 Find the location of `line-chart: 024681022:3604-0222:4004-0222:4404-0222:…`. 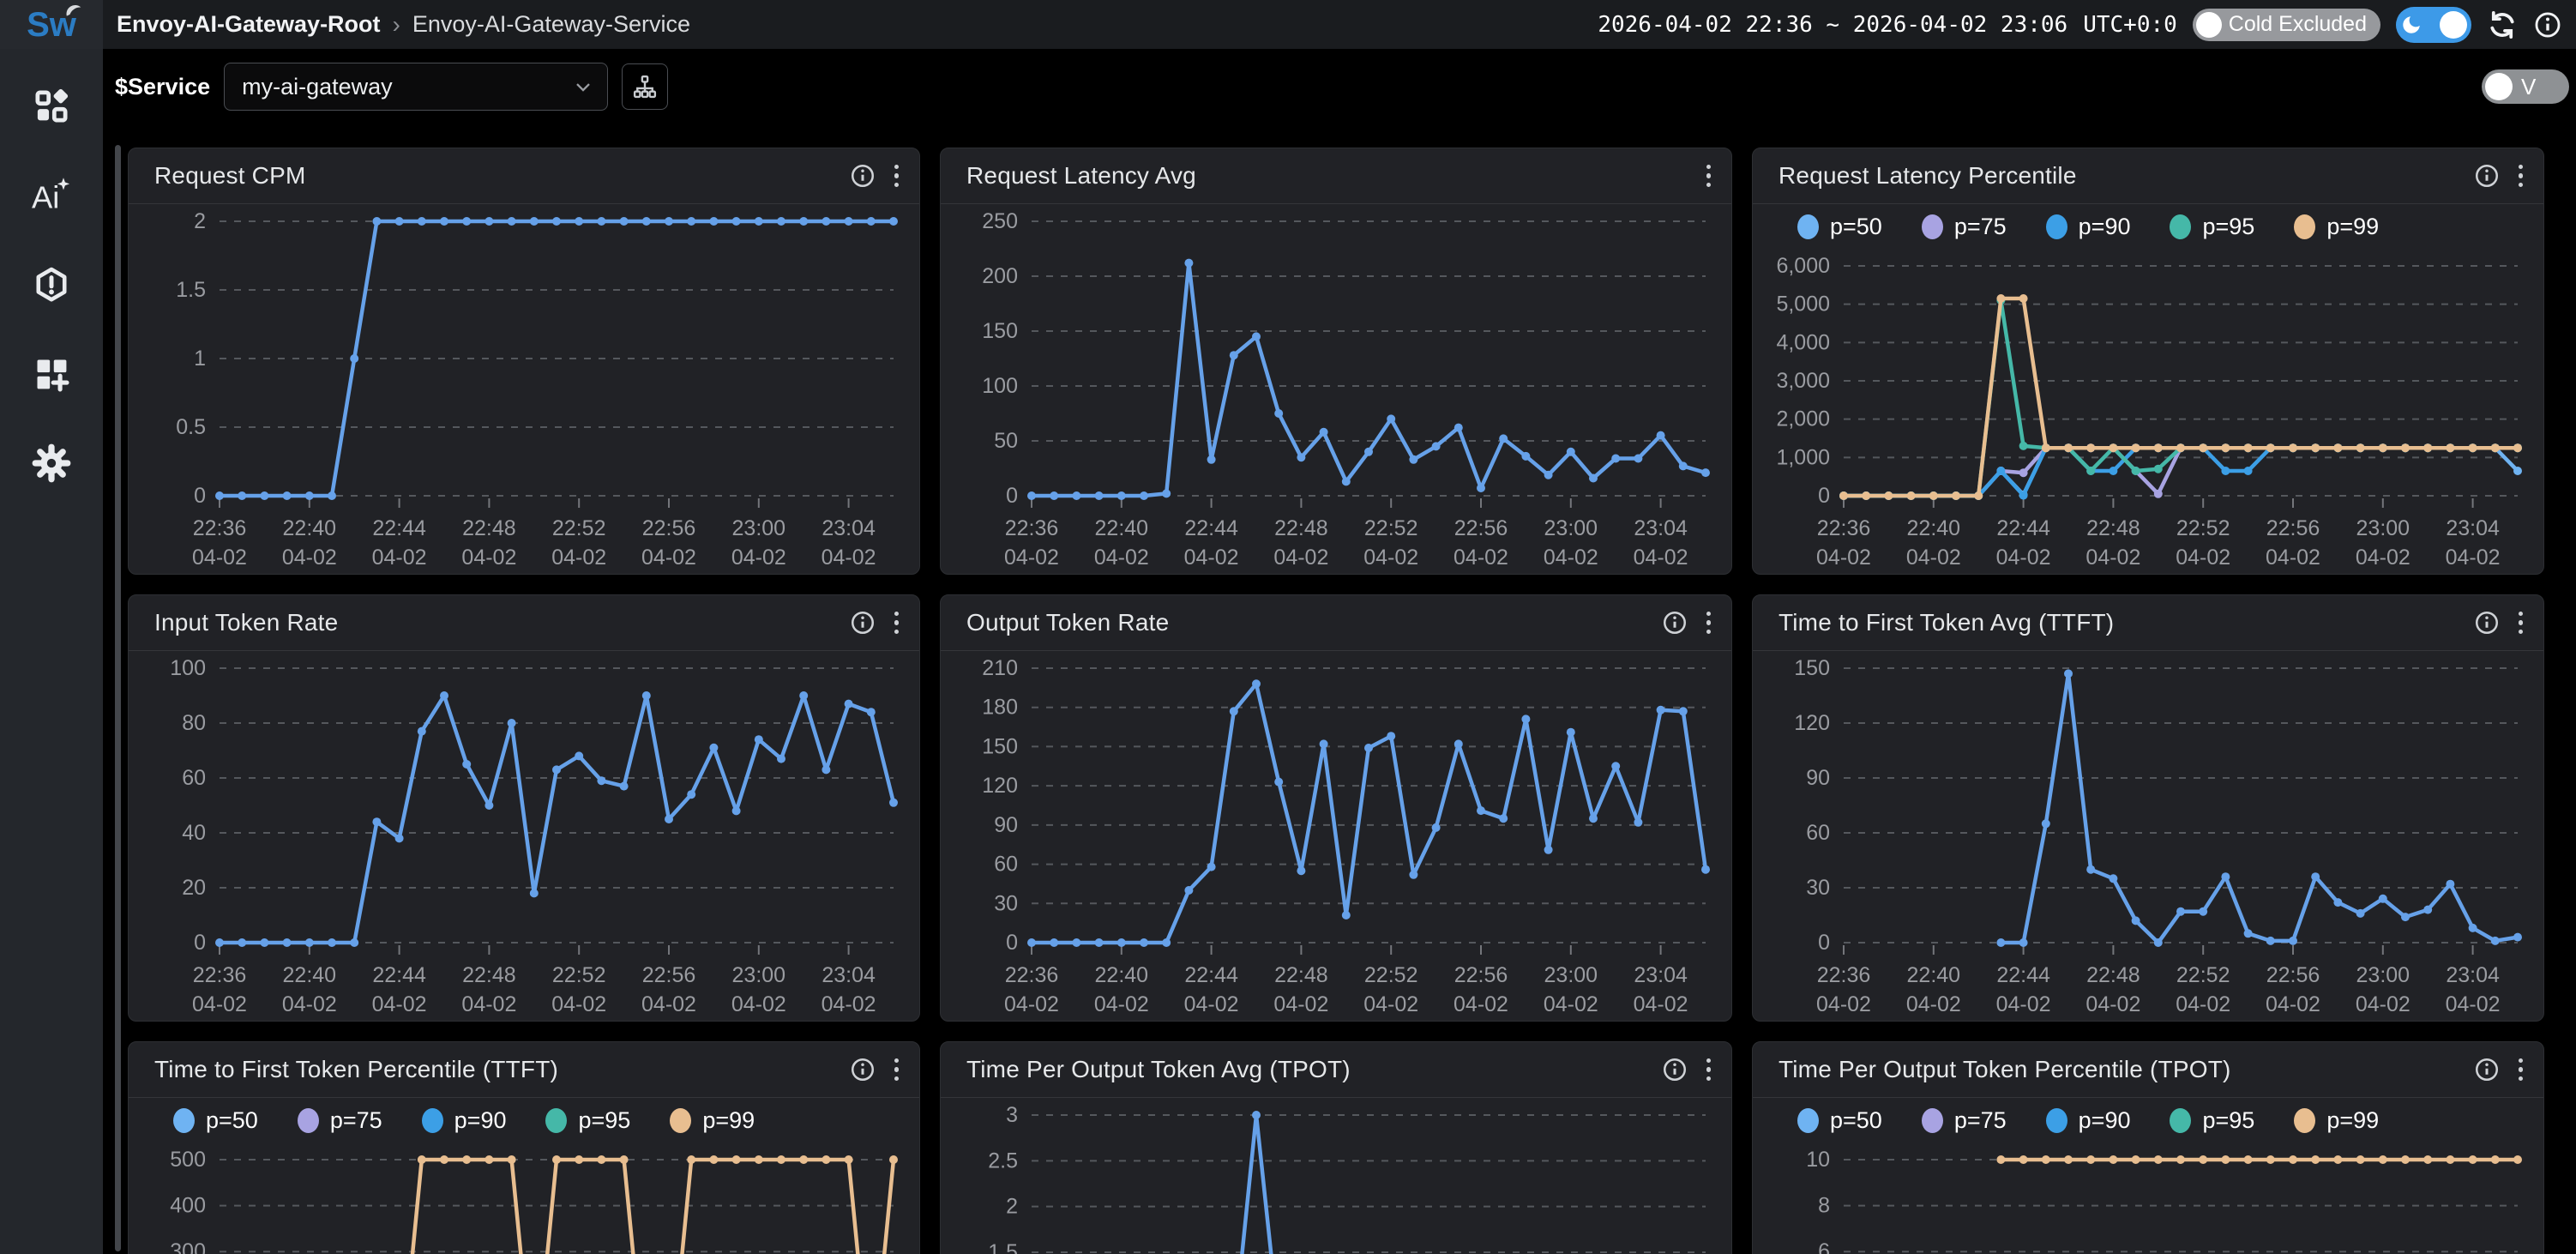

line-chart: 024681022:3604-0222:4004-0222:4404-0222:… is located at coordinates (2148, 1198).